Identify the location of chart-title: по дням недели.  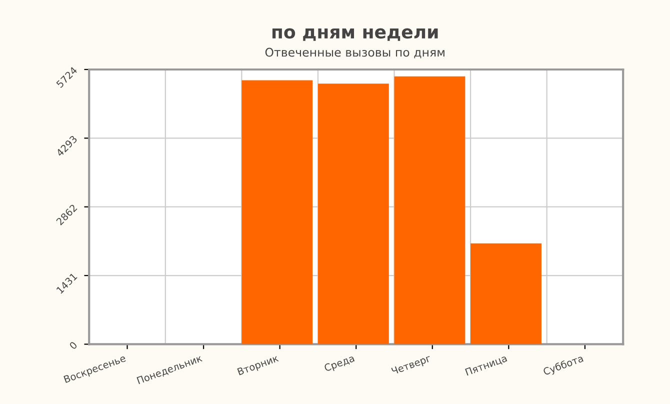
(355, 34).